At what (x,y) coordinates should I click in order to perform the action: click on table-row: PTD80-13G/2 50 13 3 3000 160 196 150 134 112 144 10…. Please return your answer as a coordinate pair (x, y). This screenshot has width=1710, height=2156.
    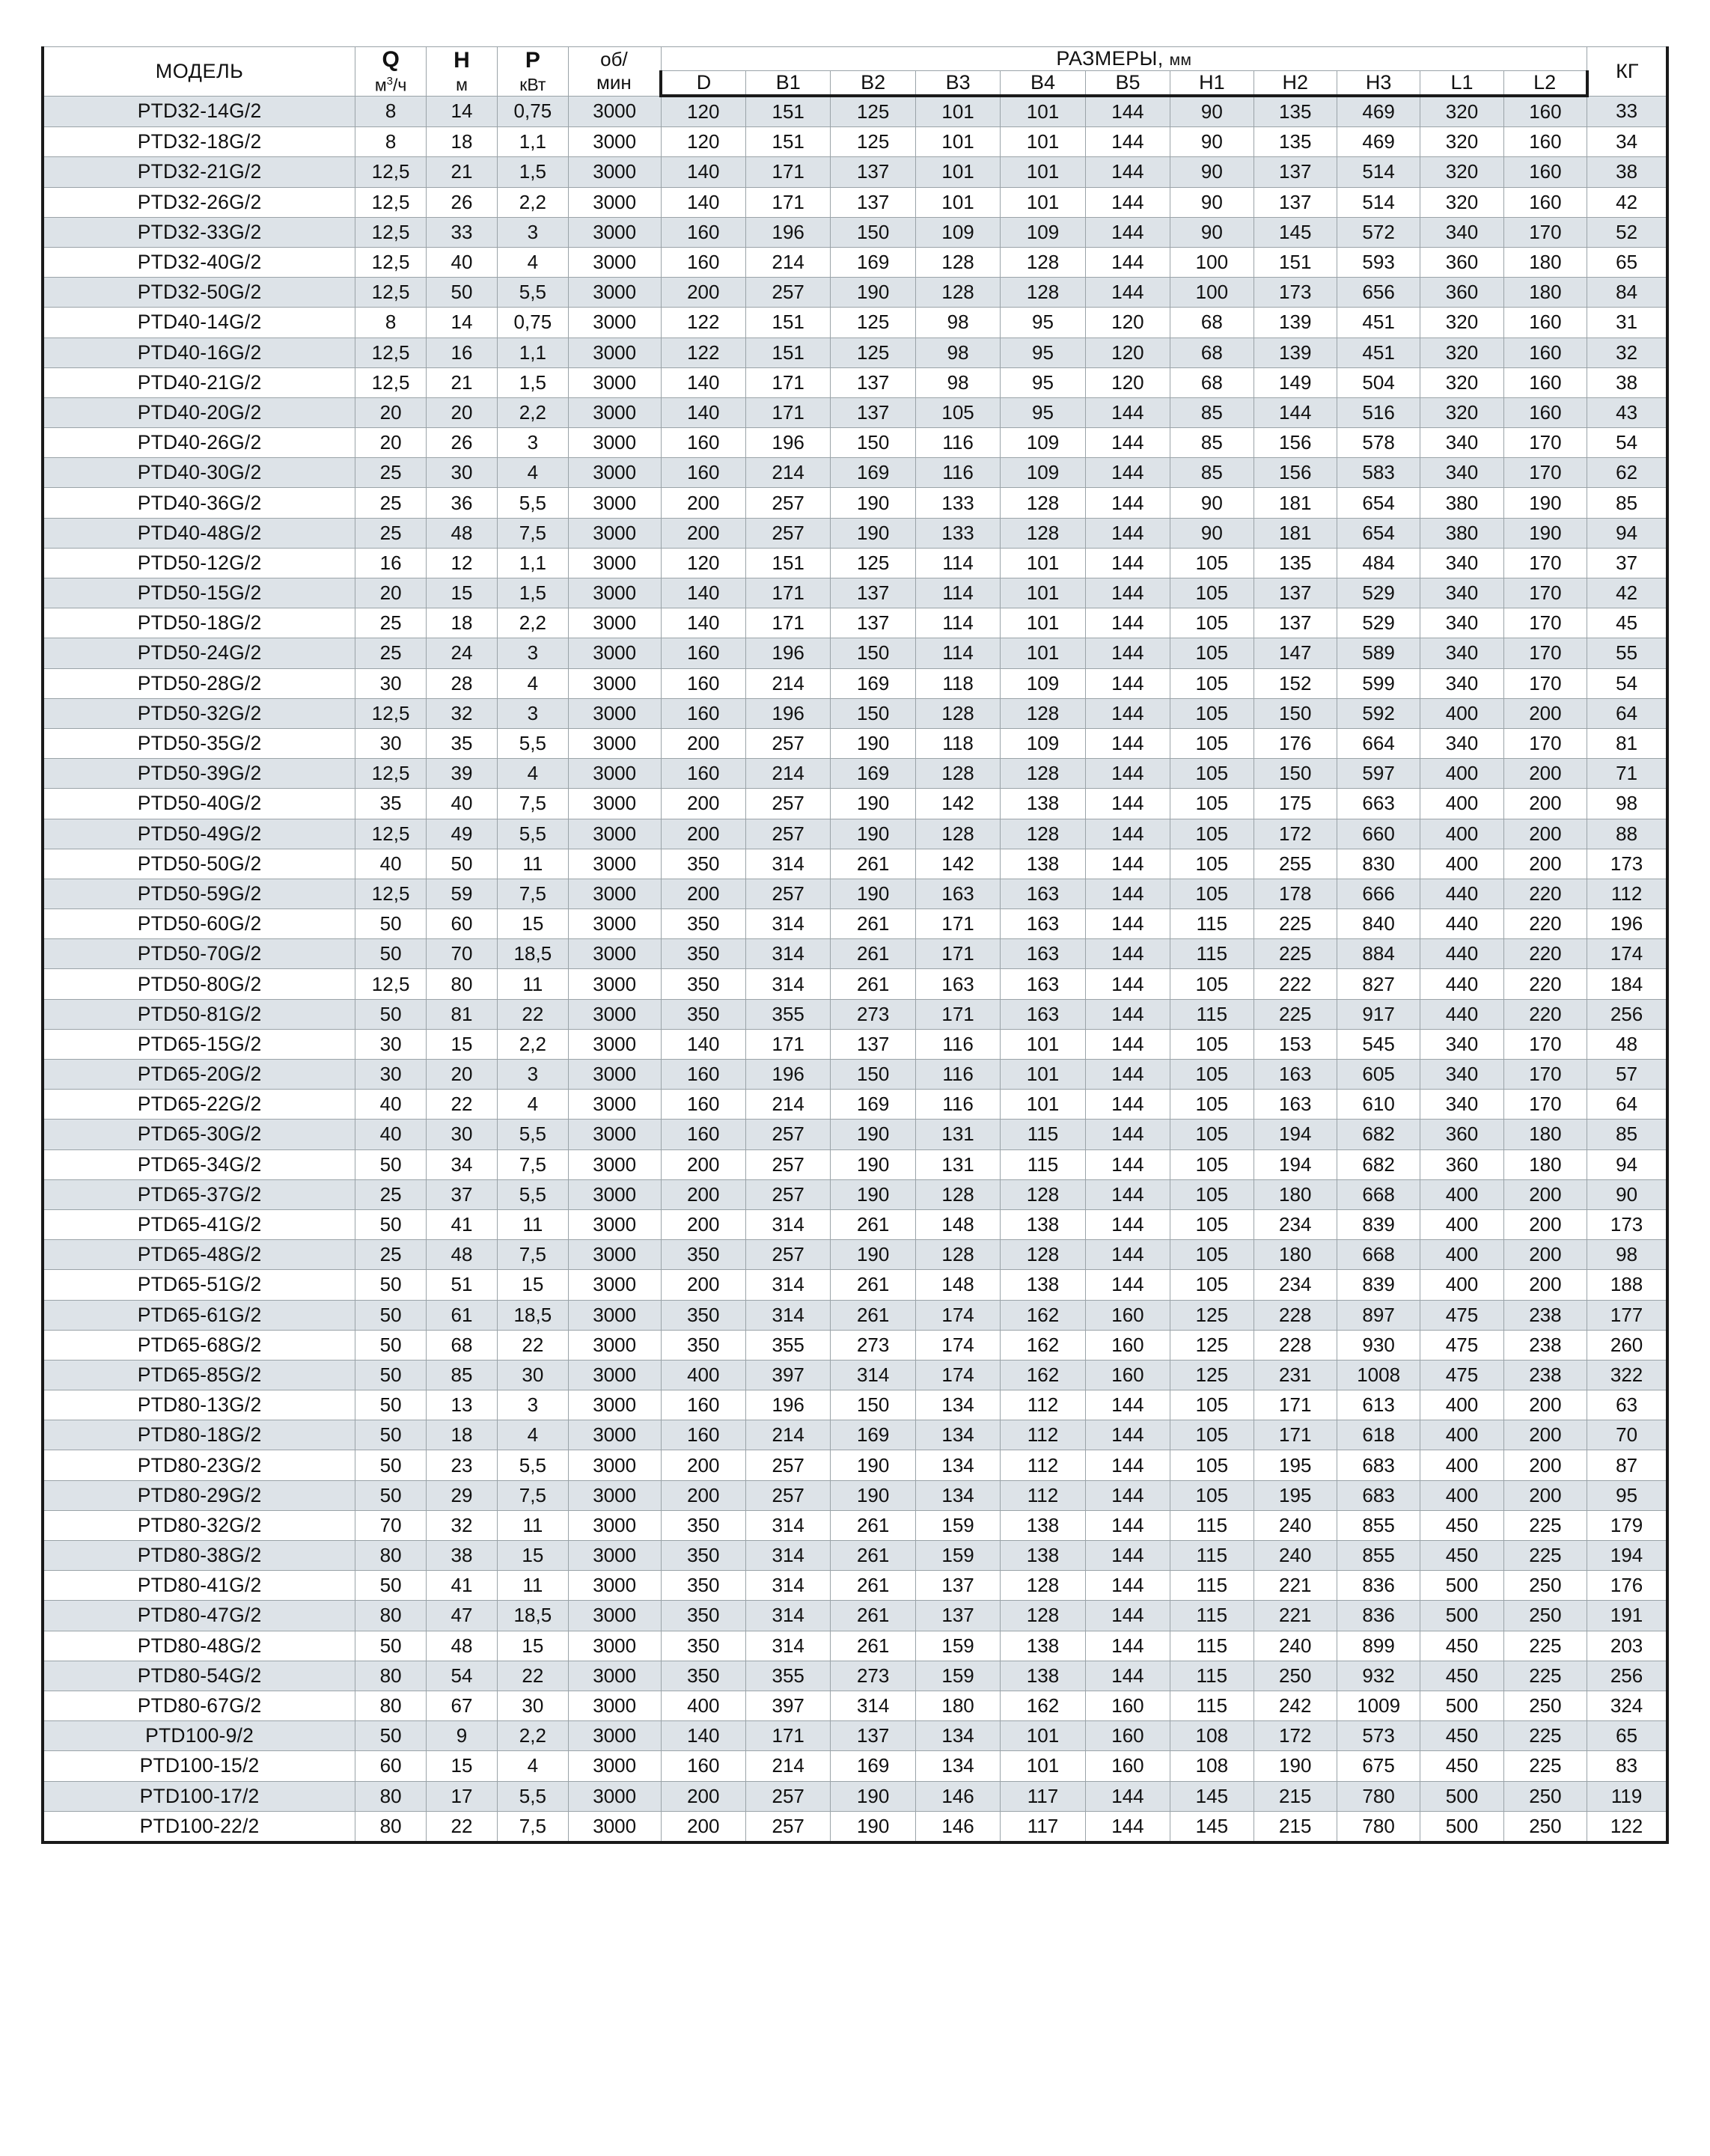
    Looking at the image, I should click on (856, 1405).